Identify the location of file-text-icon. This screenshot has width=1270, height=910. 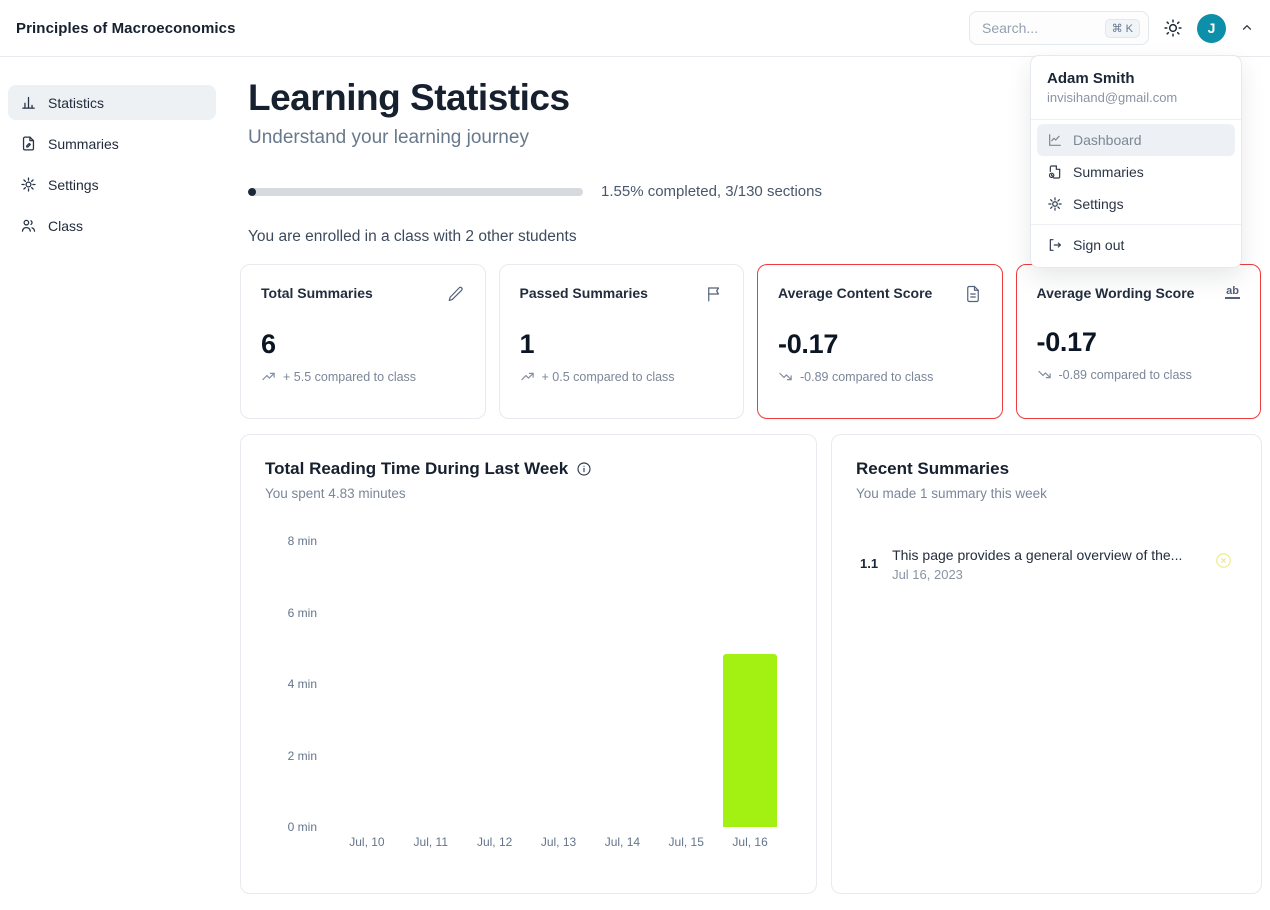
(973, 294).